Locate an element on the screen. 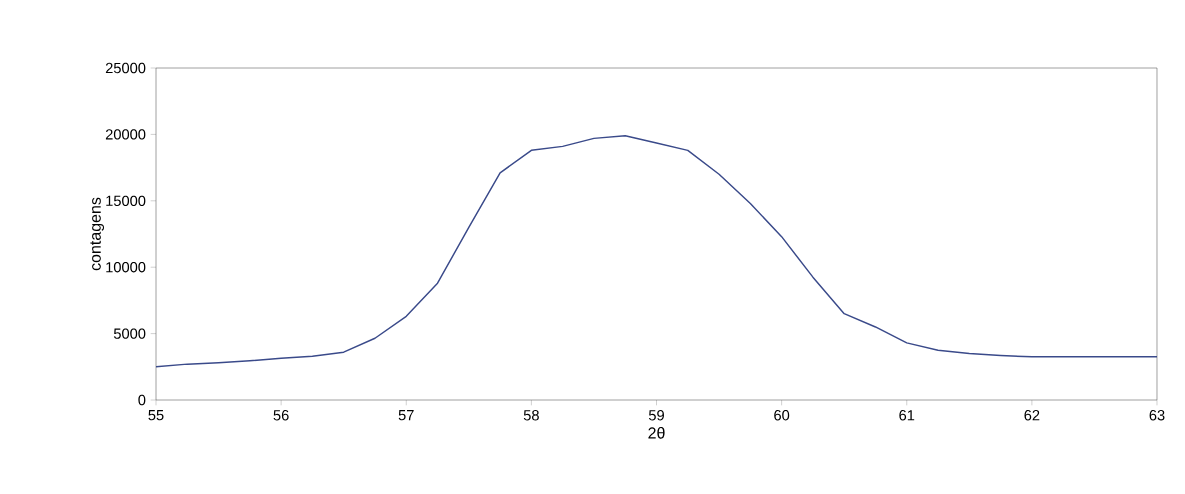 The height and width of the screenshot is (494, 1185). x-tick-label: 60 is located at coordinates (782, 415).